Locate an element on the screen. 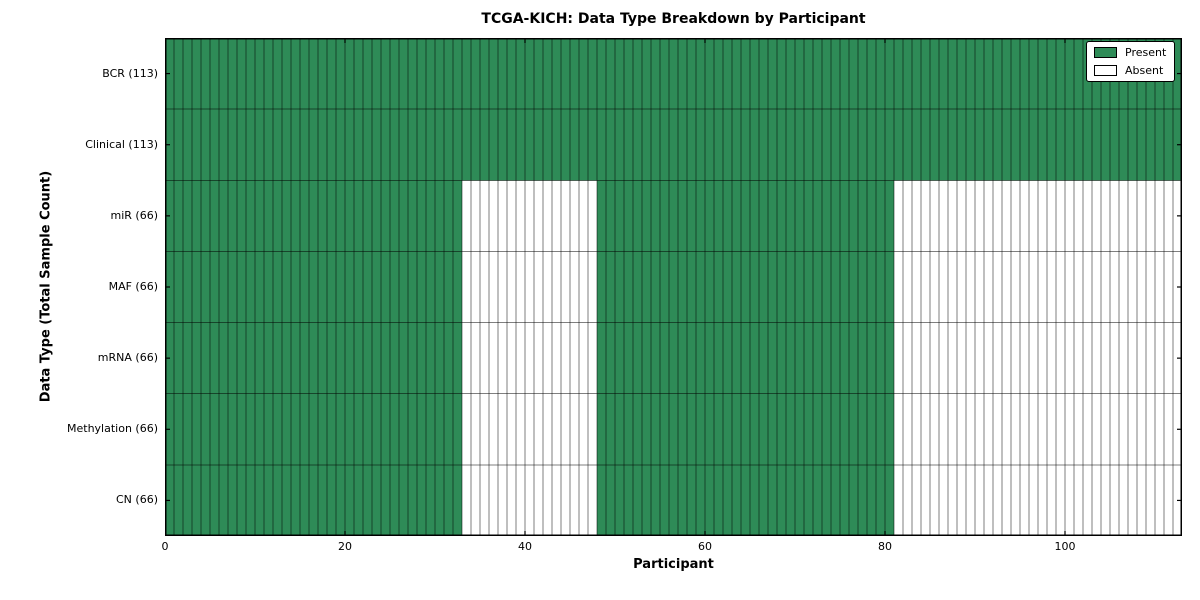 The height and width of the screenshot is (600, 1200). y-tick-label-BCR: BCR (113) is located at coordinates (130, 73).